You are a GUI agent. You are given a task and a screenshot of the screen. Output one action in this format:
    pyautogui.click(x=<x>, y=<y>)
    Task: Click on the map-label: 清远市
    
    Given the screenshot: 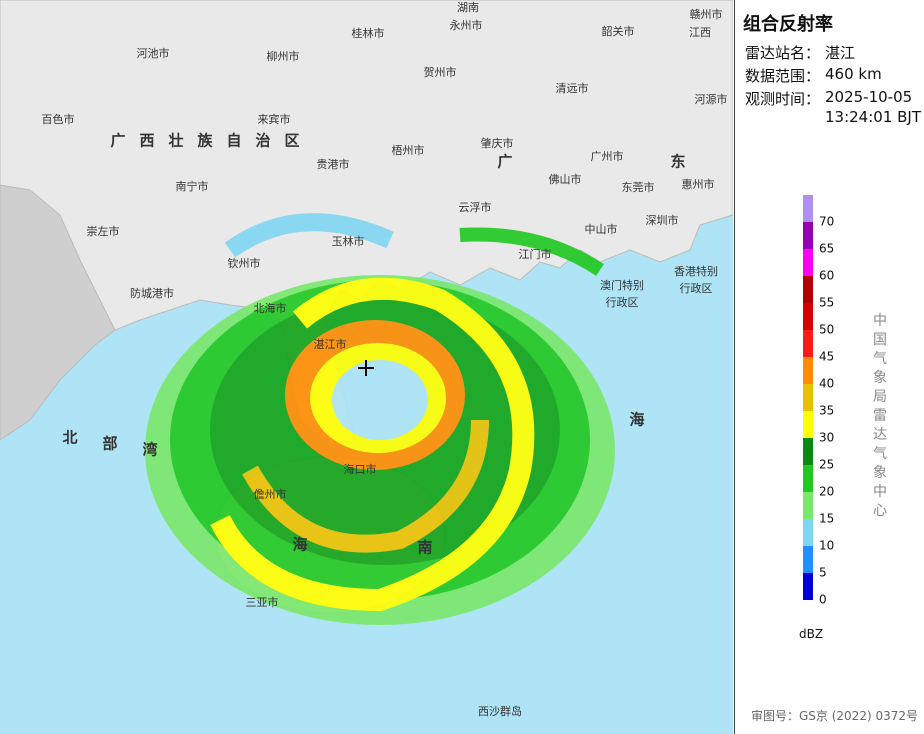 What is the action you would take?
    pyautogui.click(x=572, y=88)
    